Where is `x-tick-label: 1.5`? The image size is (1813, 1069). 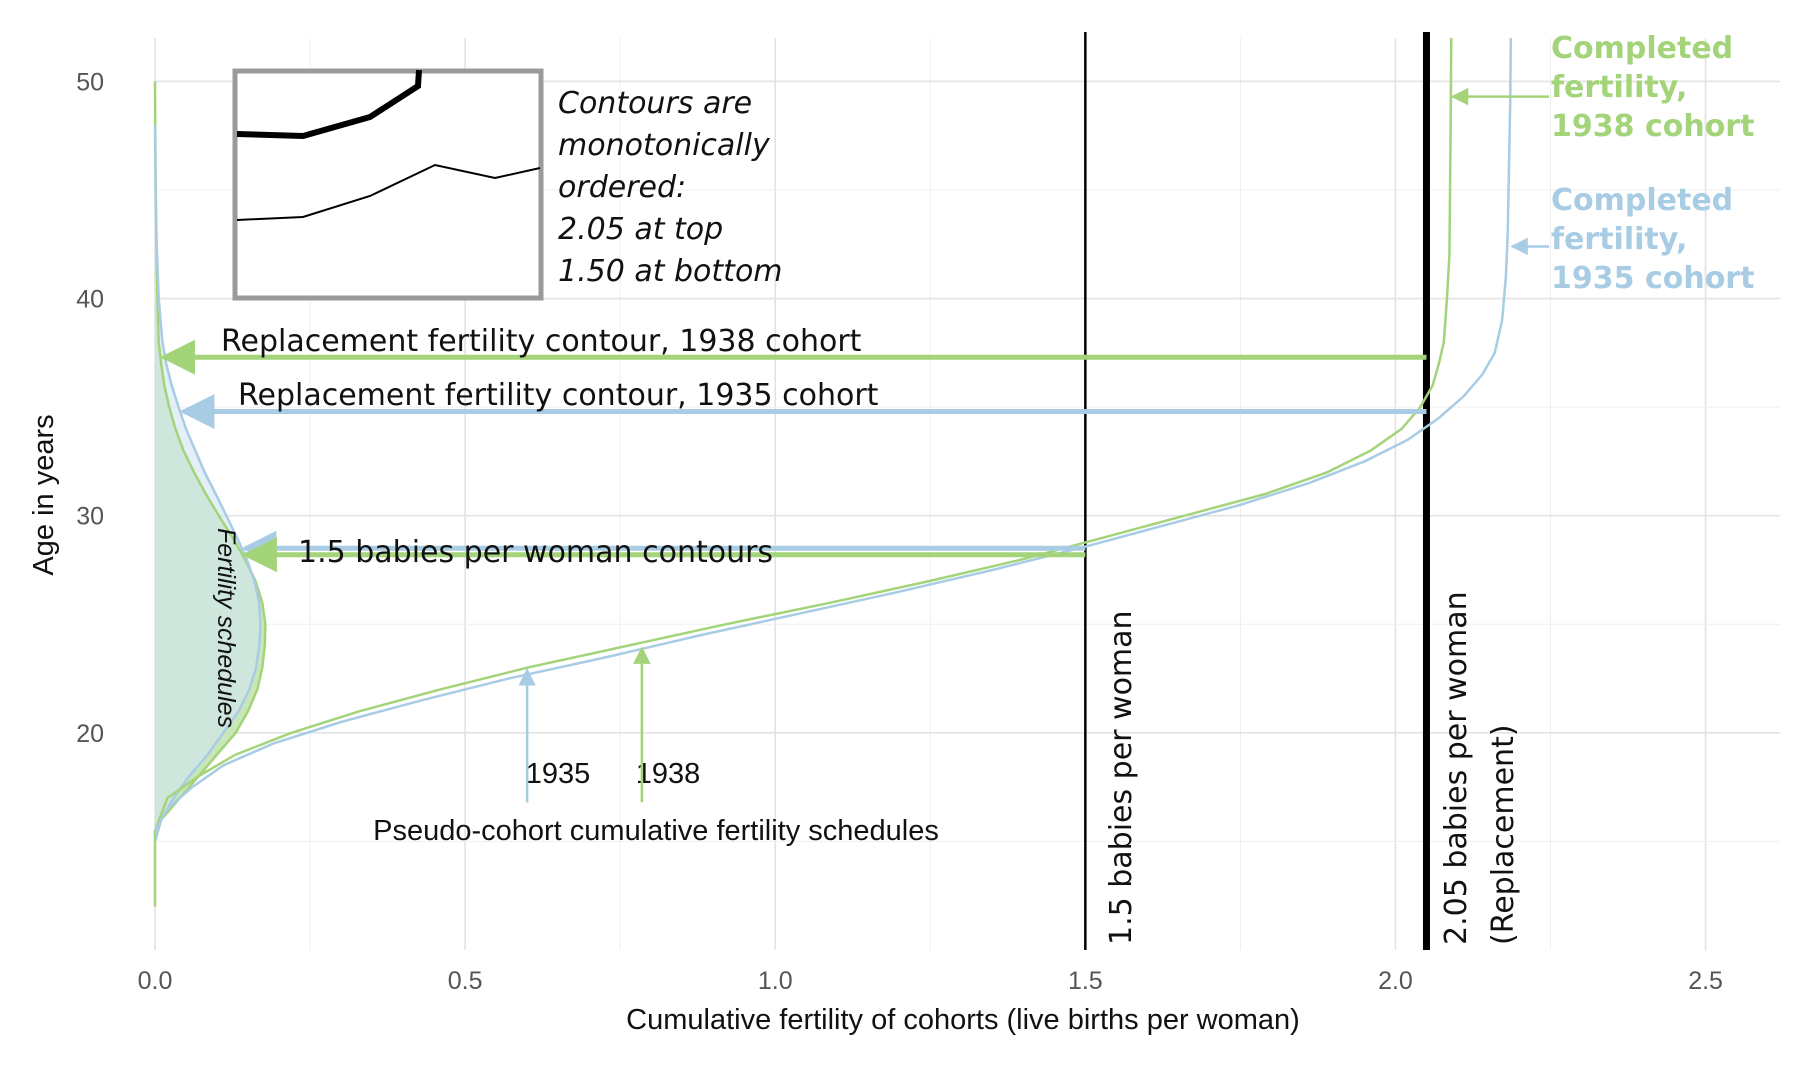 x-tick-label: 1.5 is located at coordinates (1085, 981).